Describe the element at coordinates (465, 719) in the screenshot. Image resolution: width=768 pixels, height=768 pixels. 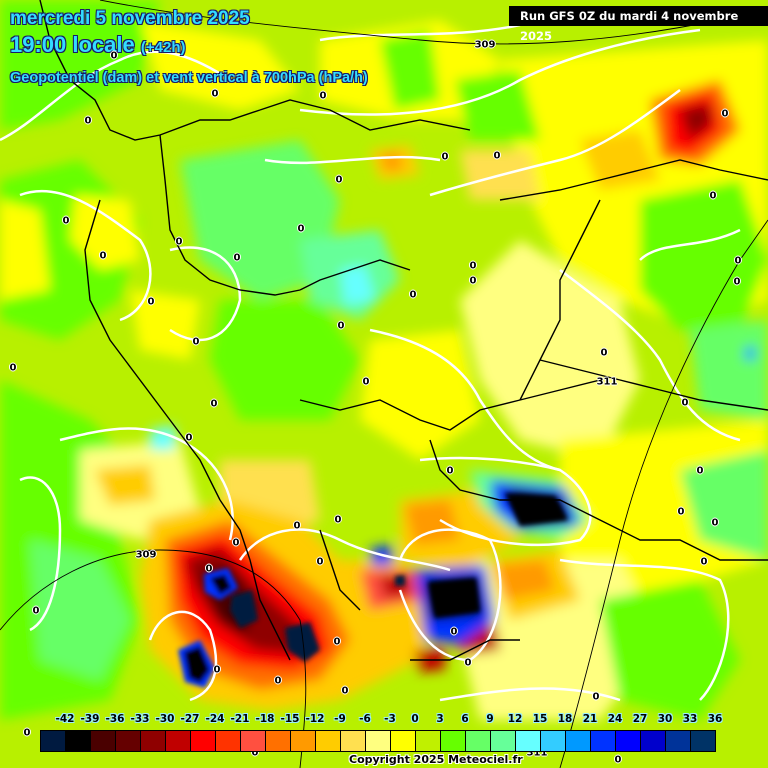
I see `legend-tick-label: 6` at that location.